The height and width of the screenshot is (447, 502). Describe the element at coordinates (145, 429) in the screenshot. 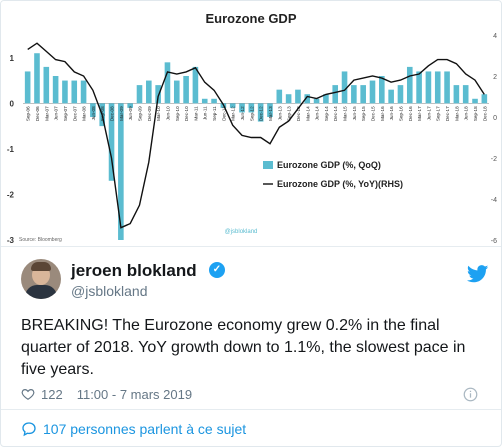

I see `conversation-text: 107 personnes parlent à ce sujet` at that location.